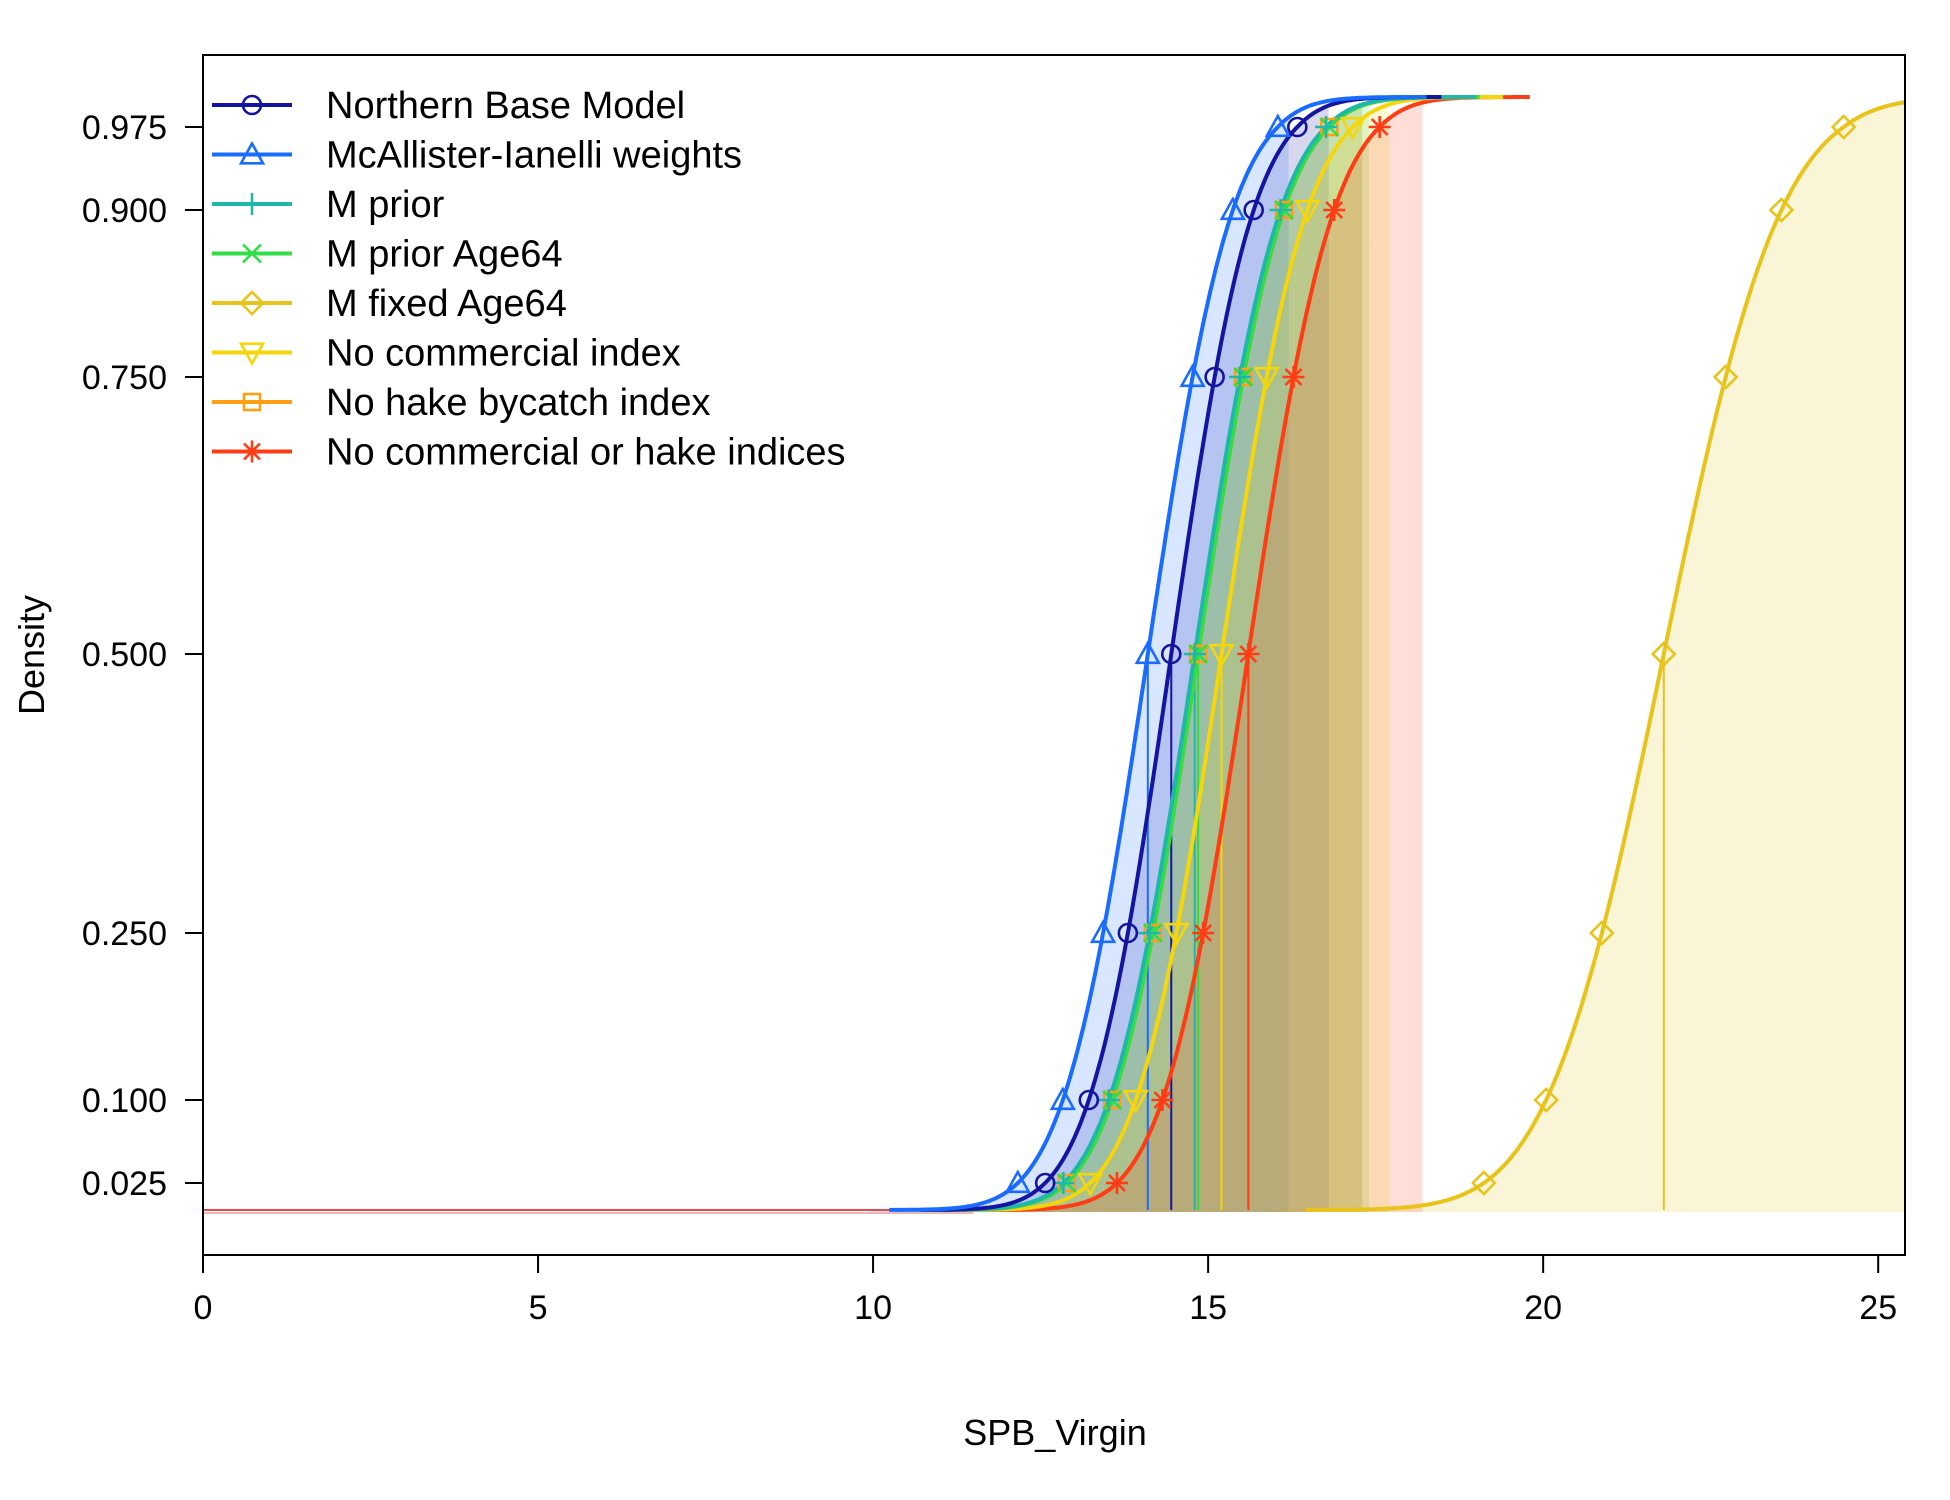  Describe the element at coordinates (534, 156) in the screenshot. I see `legend-label: McAllister-Ianelli weights` at that location.